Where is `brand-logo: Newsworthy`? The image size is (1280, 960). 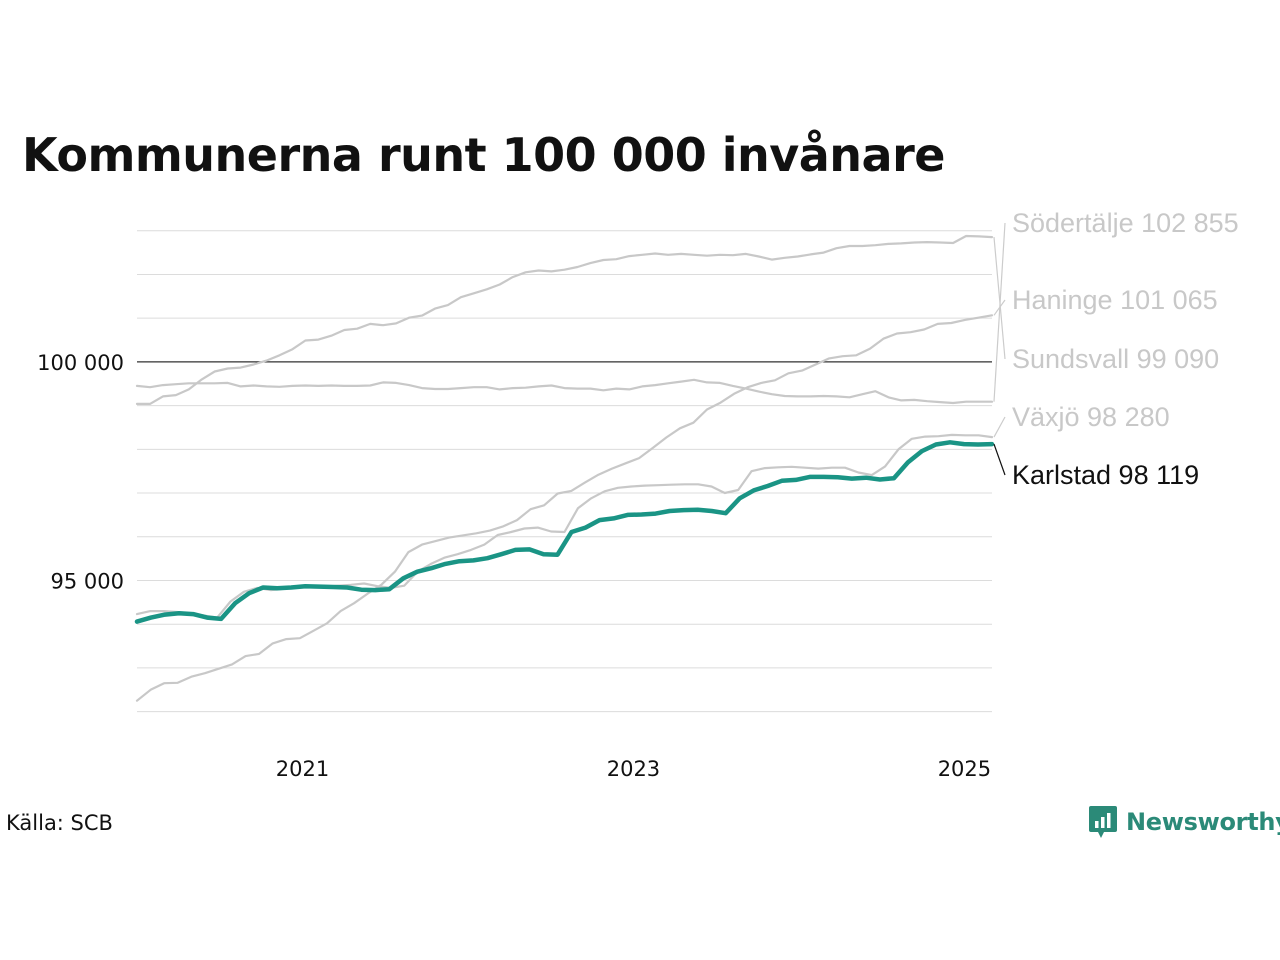
brand-logo: Newsworthy is located at coordinates (1184, 822).